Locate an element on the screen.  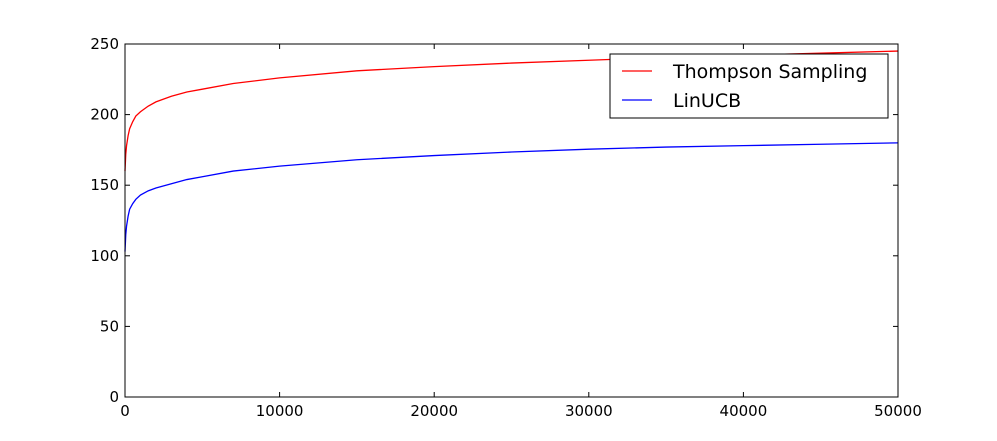
y-tick-label: 50 is located at coordinates (109, 326).